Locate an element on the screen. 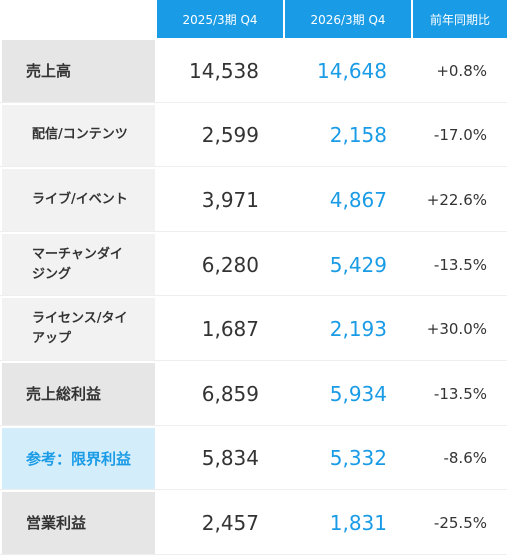 The width and height of the screenshot is (507, 557). table-row: ライブ/イベント 3,971 4,867 +22.6% is located at coordinates (253, 199).